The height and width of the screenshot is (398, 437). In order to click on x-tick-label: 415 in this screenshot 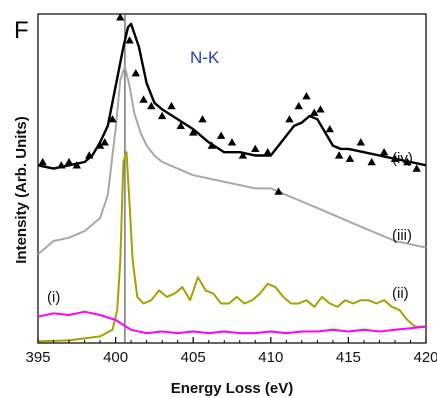, I will do `click(348, 357)`.